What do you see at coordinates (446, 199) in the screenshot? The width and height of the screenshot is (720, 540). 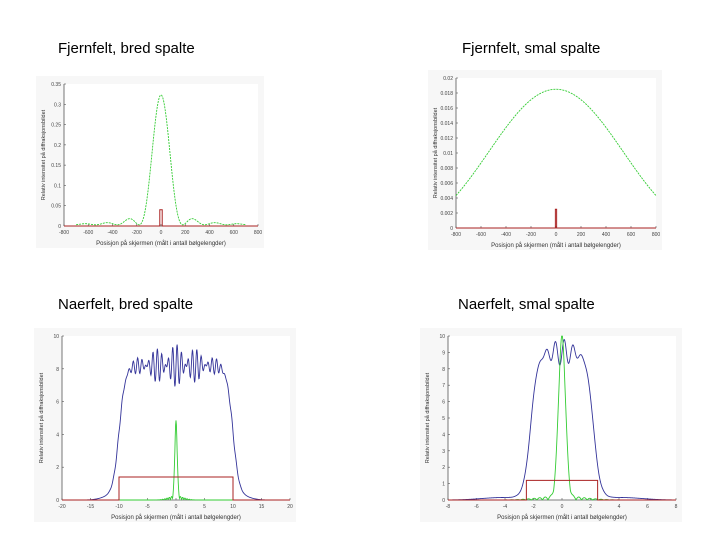 I see `y-tick-label: 0.004` at bounding box center [446, 199].